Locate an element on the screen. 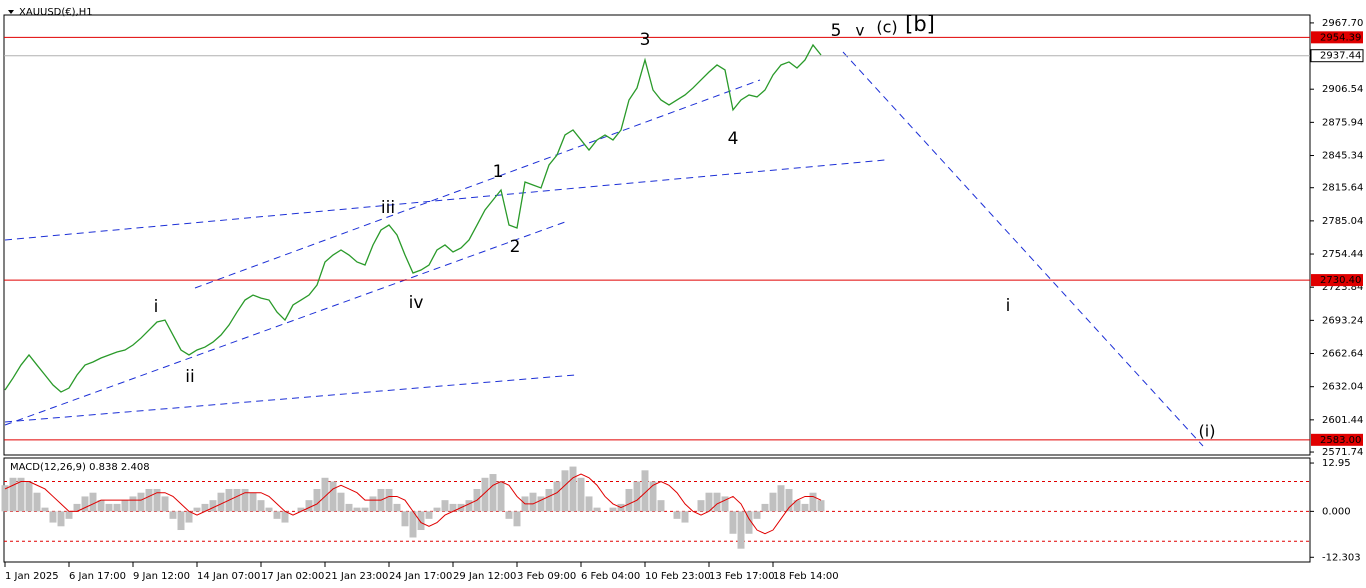  y-tick-label: 12.95 is located at coordinates (1336, 463).